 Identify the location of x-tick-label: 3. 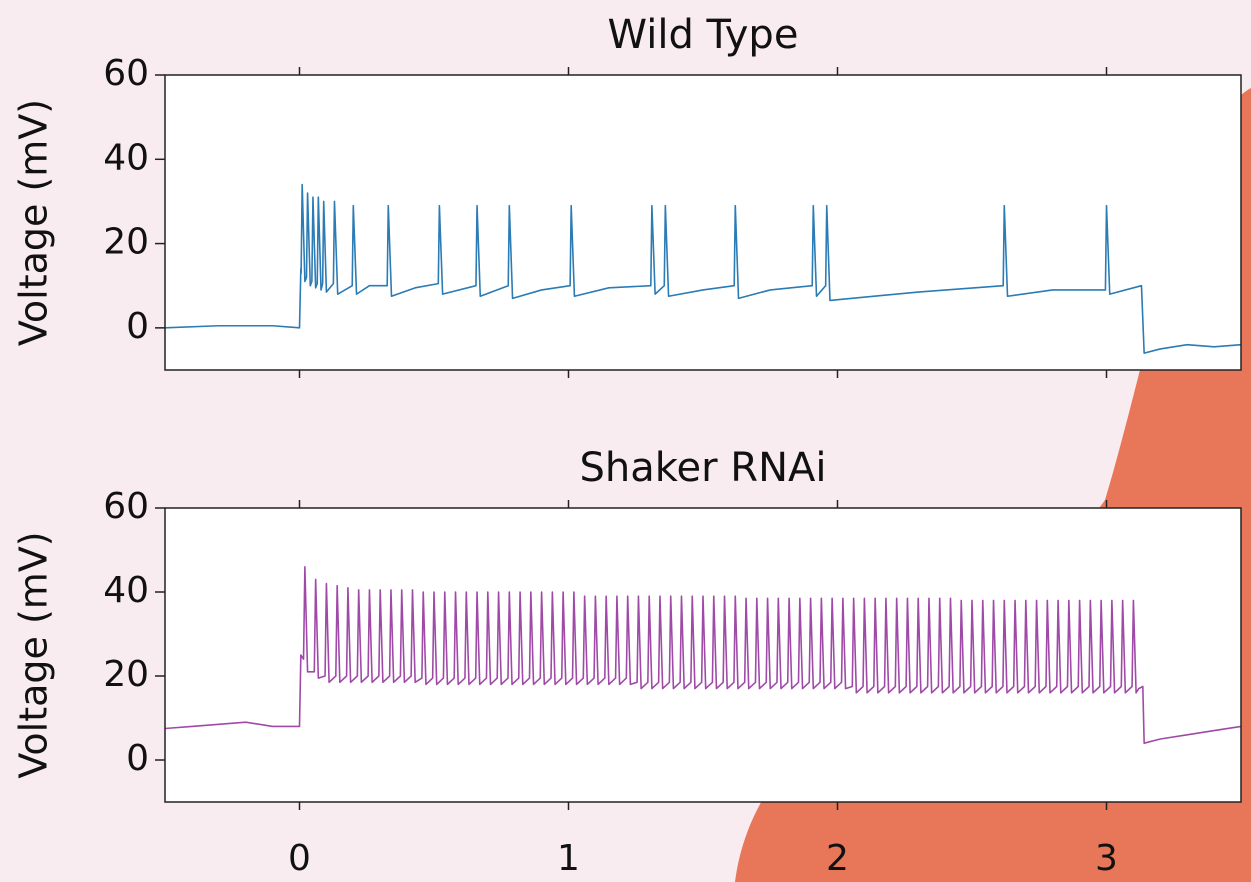
(1106, 858).